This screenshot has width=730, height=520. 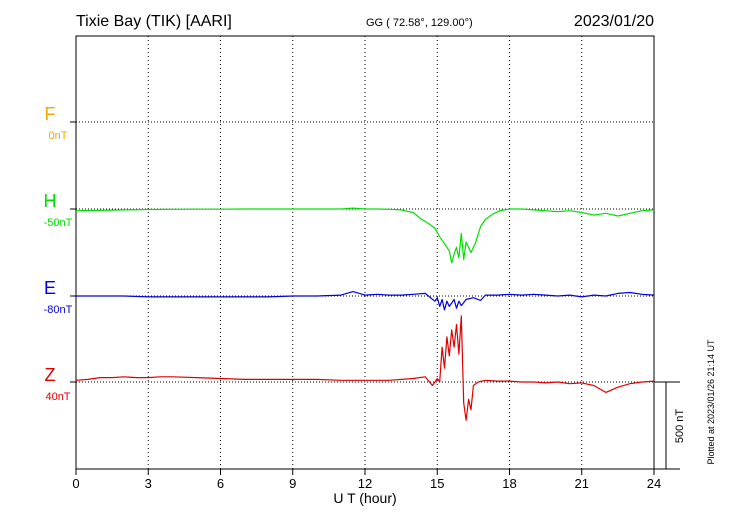 What do you see at coordinates (292, 483) in the screenshot?
I see `x-tick-label: 9` at bounding box center [292, 483].